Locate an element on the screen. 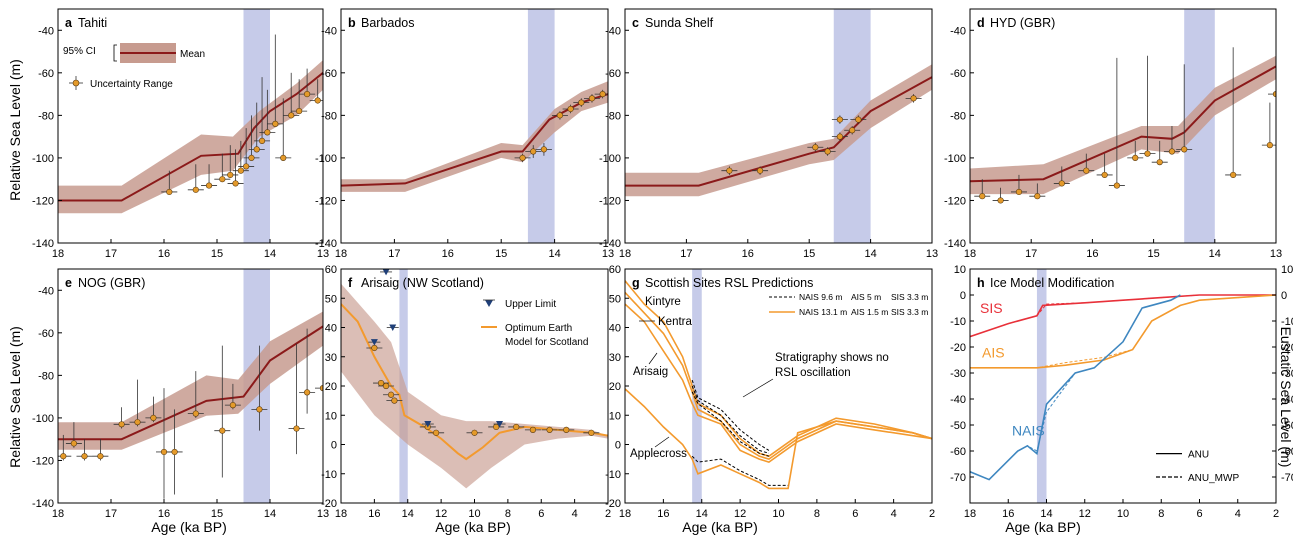 This screenshot has height=538, width=1293. plot-area-h is located at coordinates (1123, 386).